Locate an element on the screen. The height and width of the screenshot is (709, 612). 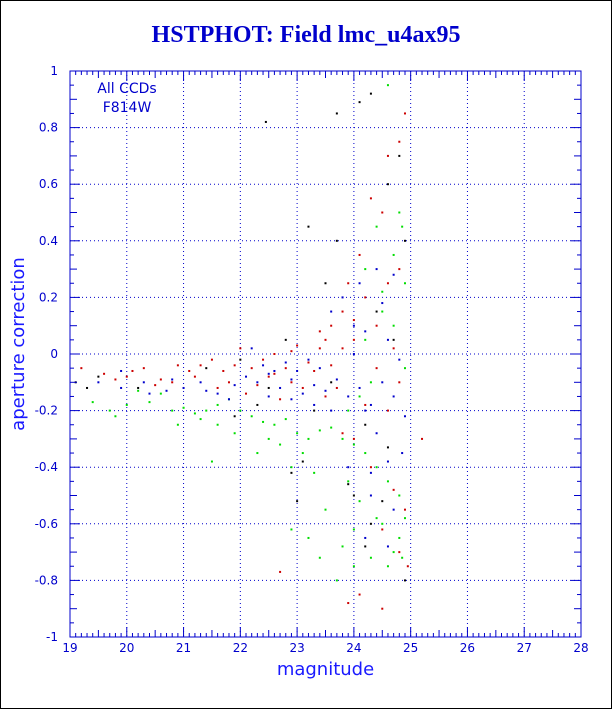
x-tick-label: 27 is located at coordinates (524, 648).